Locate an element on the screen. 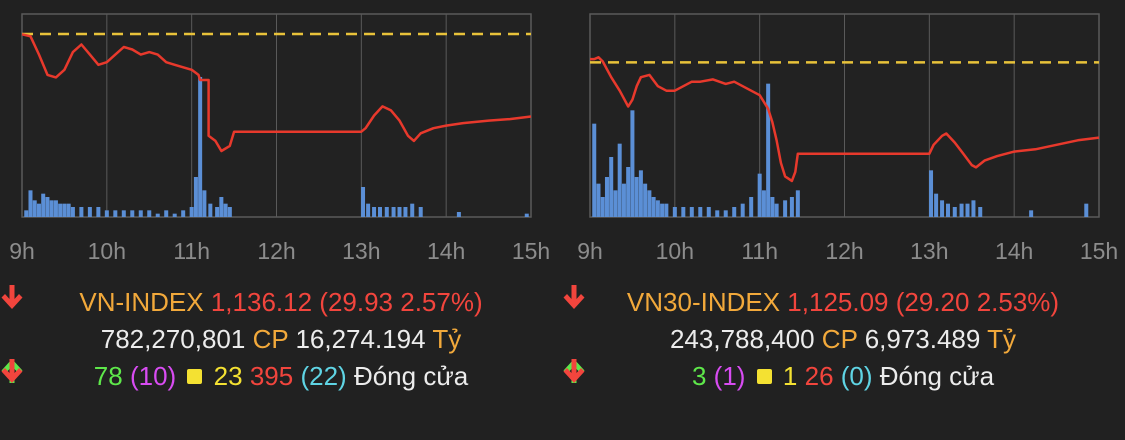 This screenshot has height=440, width=1125. x-tick-label: 13h is located at coordinates (361, 251).